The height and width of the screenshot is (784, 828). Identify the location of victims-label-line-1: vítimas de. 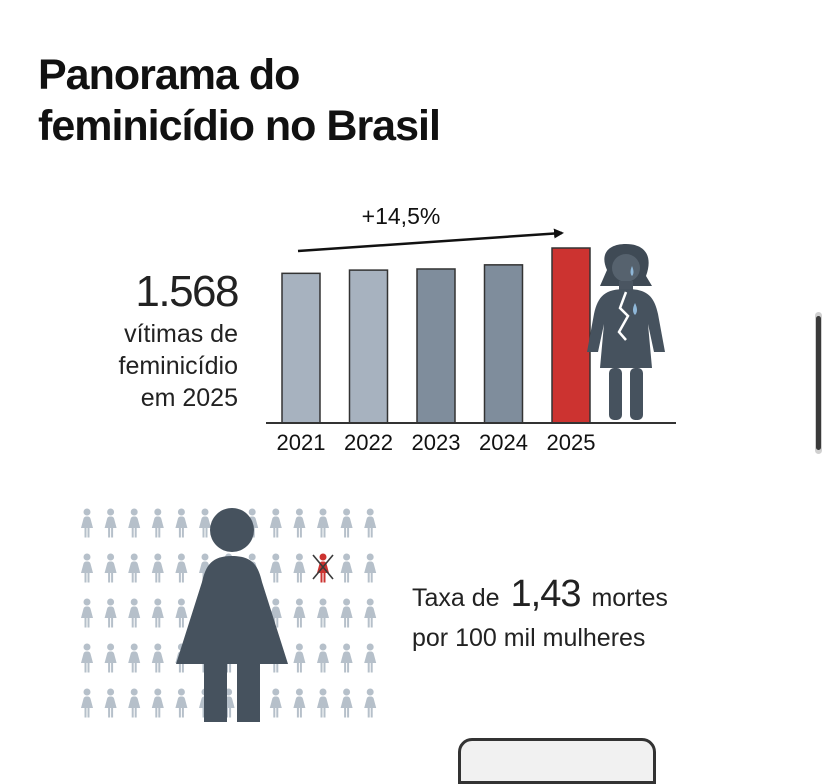
(181, 334).